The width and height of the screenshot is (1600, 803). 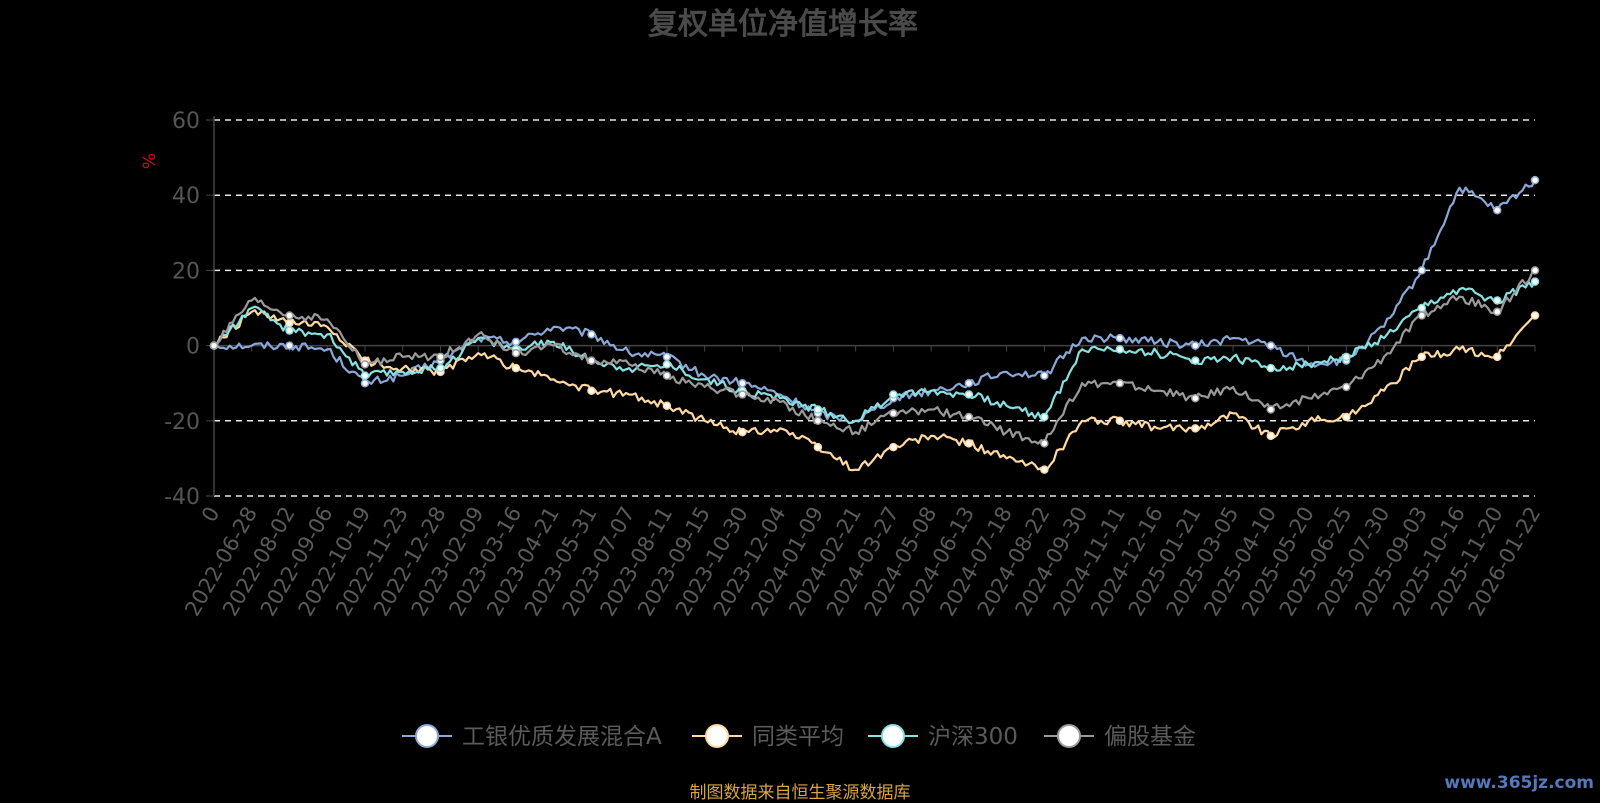 I want to click on legend-label: 沪深300, so click(x=973, y=737).